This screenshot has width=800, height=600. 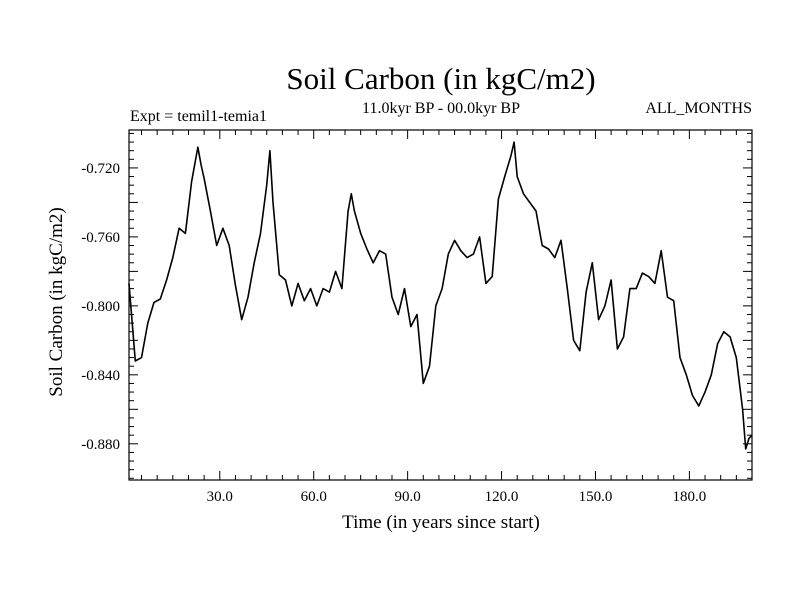 What do you see at coordinates (314, 497) in the screenshot?
I see `x-tick-label: 60.0` at bounding box center [314, 497].